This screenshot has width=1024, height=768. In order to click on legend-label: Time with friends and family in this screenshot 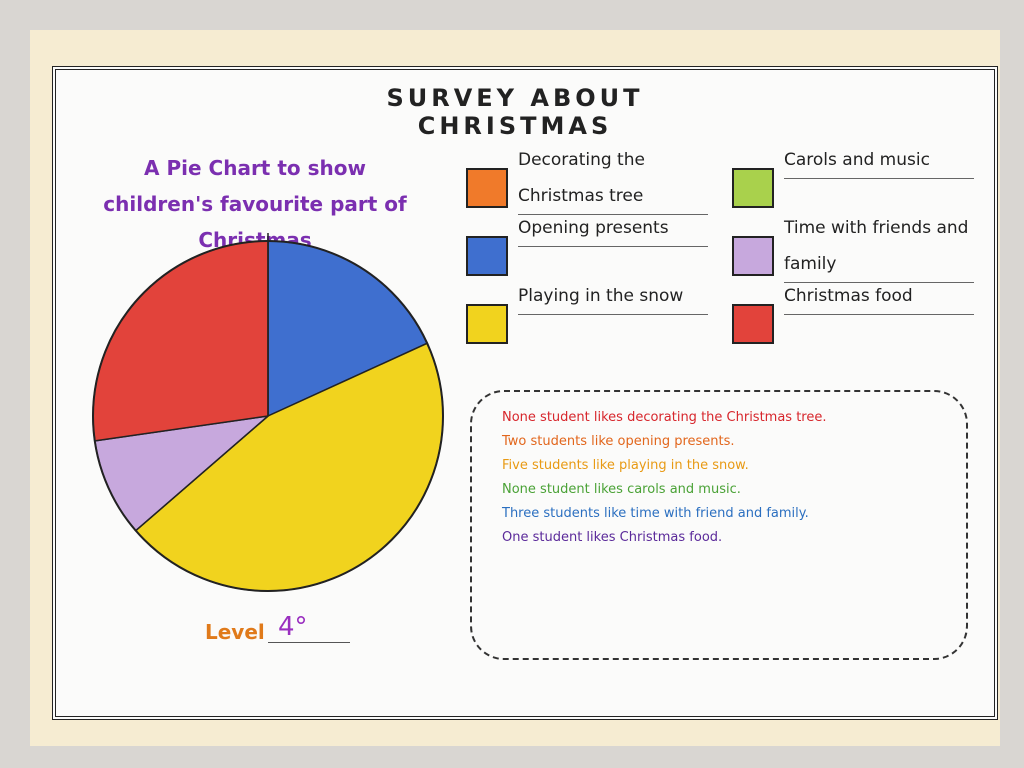, I will do `click(879, 246)`.